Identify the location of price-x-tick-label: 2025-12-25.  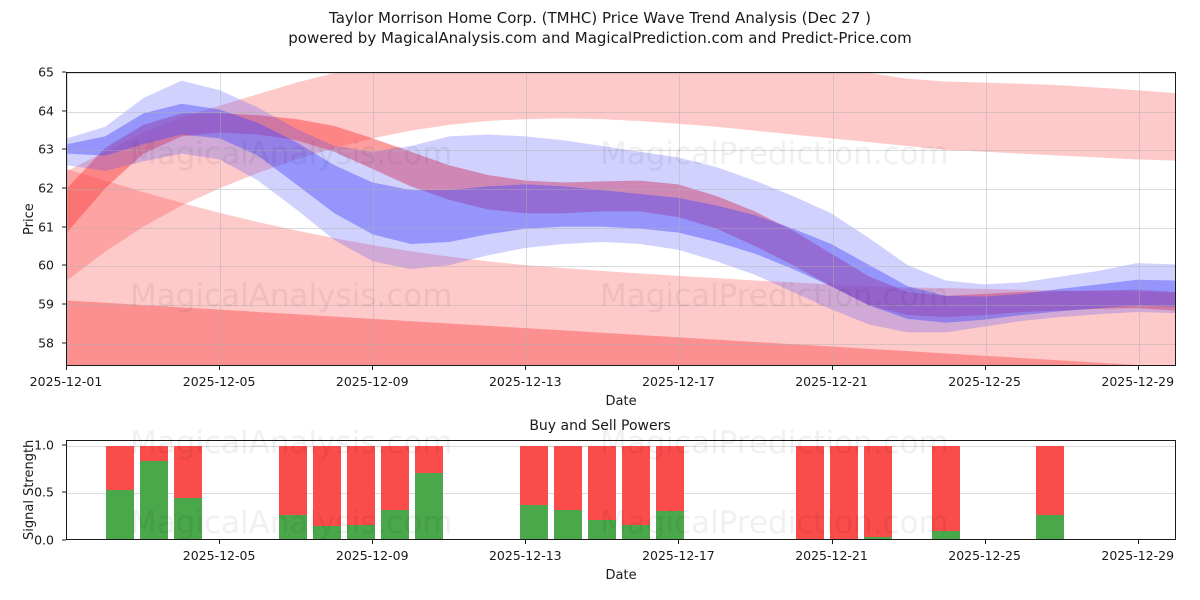
(984, 381).